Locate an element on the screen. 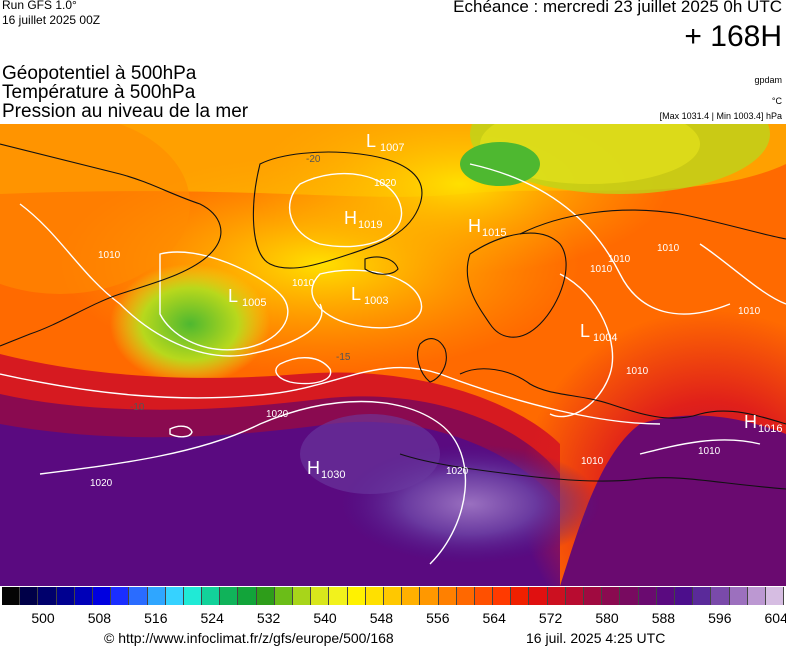  colorbar-tick: 572 is located at coordinates (550, 618).